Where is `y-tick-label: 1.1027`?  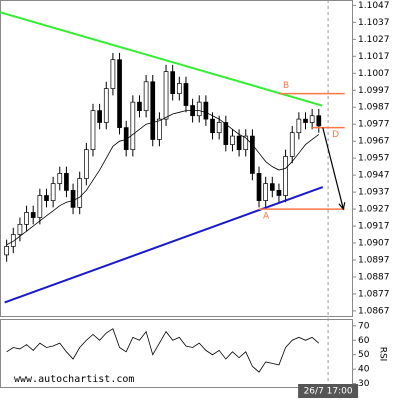 y-tick-label: 1.1027 is located at coordinates (374, 40).